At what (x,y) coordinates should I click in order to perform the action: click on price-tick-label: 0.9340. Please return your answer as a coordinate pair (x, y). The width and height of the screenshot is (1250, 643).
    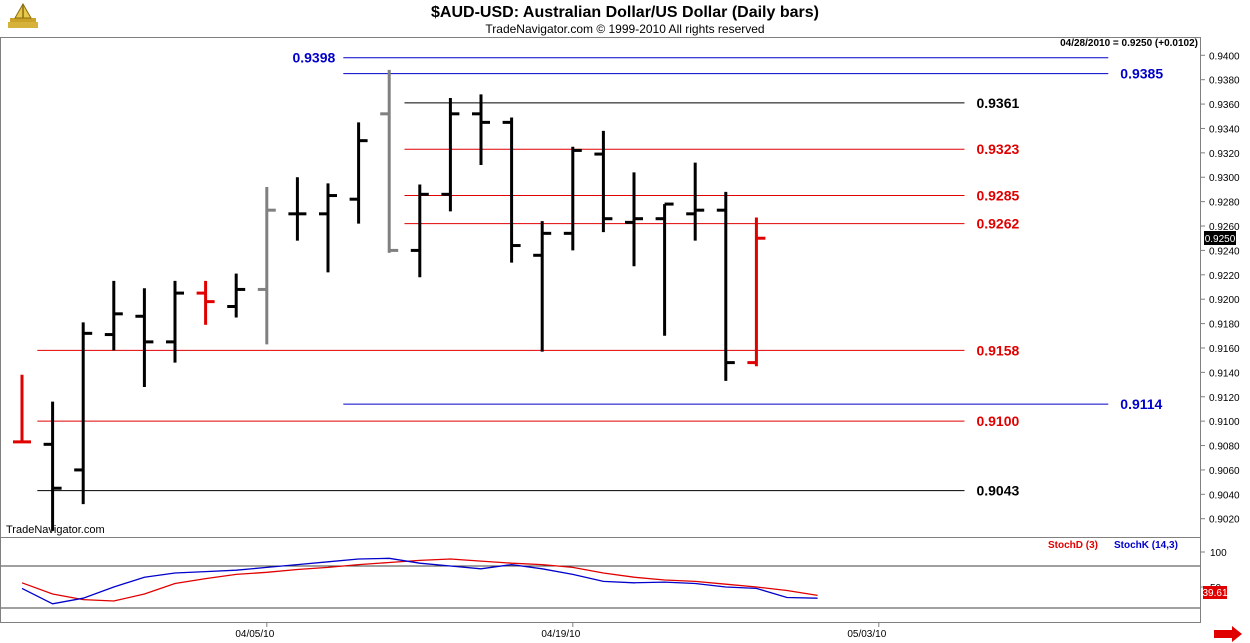
    Looking at the image, I should click on (1224, 129).